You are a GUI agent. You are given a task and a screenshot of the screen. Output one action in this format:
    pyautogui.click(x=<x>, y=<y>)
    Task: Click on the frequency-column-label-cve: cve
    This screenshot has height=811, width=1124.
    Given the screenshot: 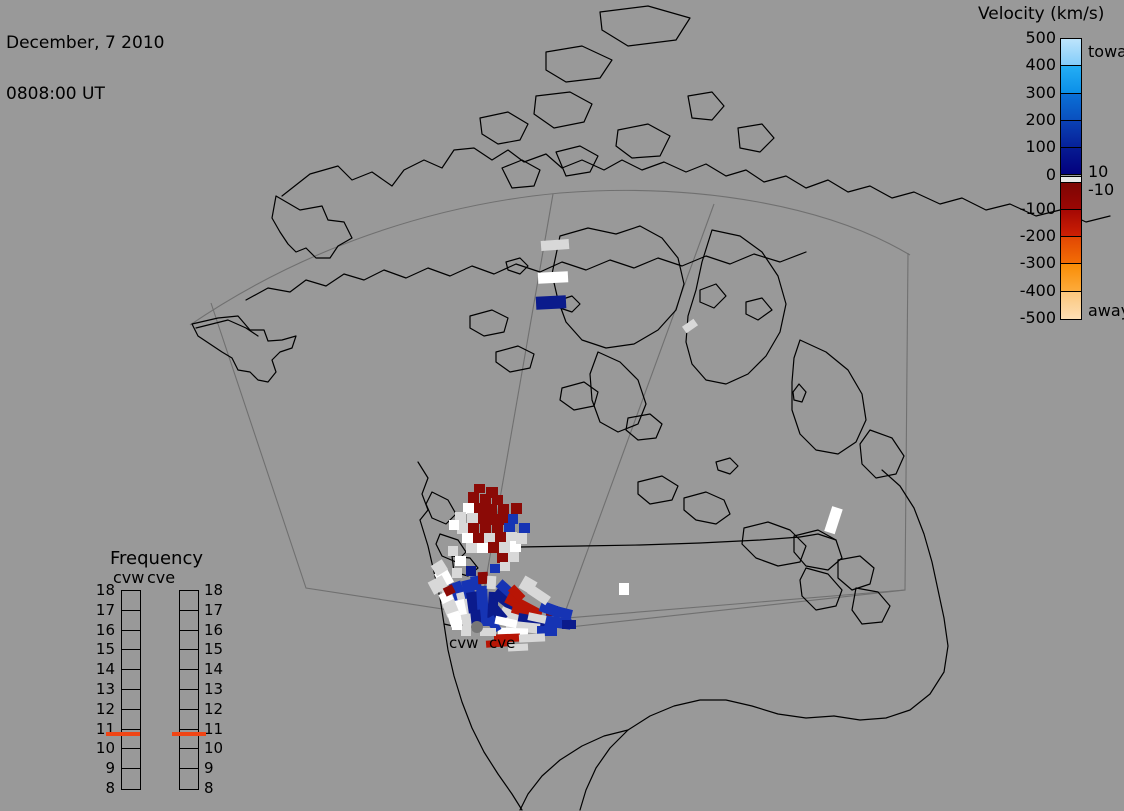 What is the action you would take?
    pyautogui.click(x=161, y=577)
    